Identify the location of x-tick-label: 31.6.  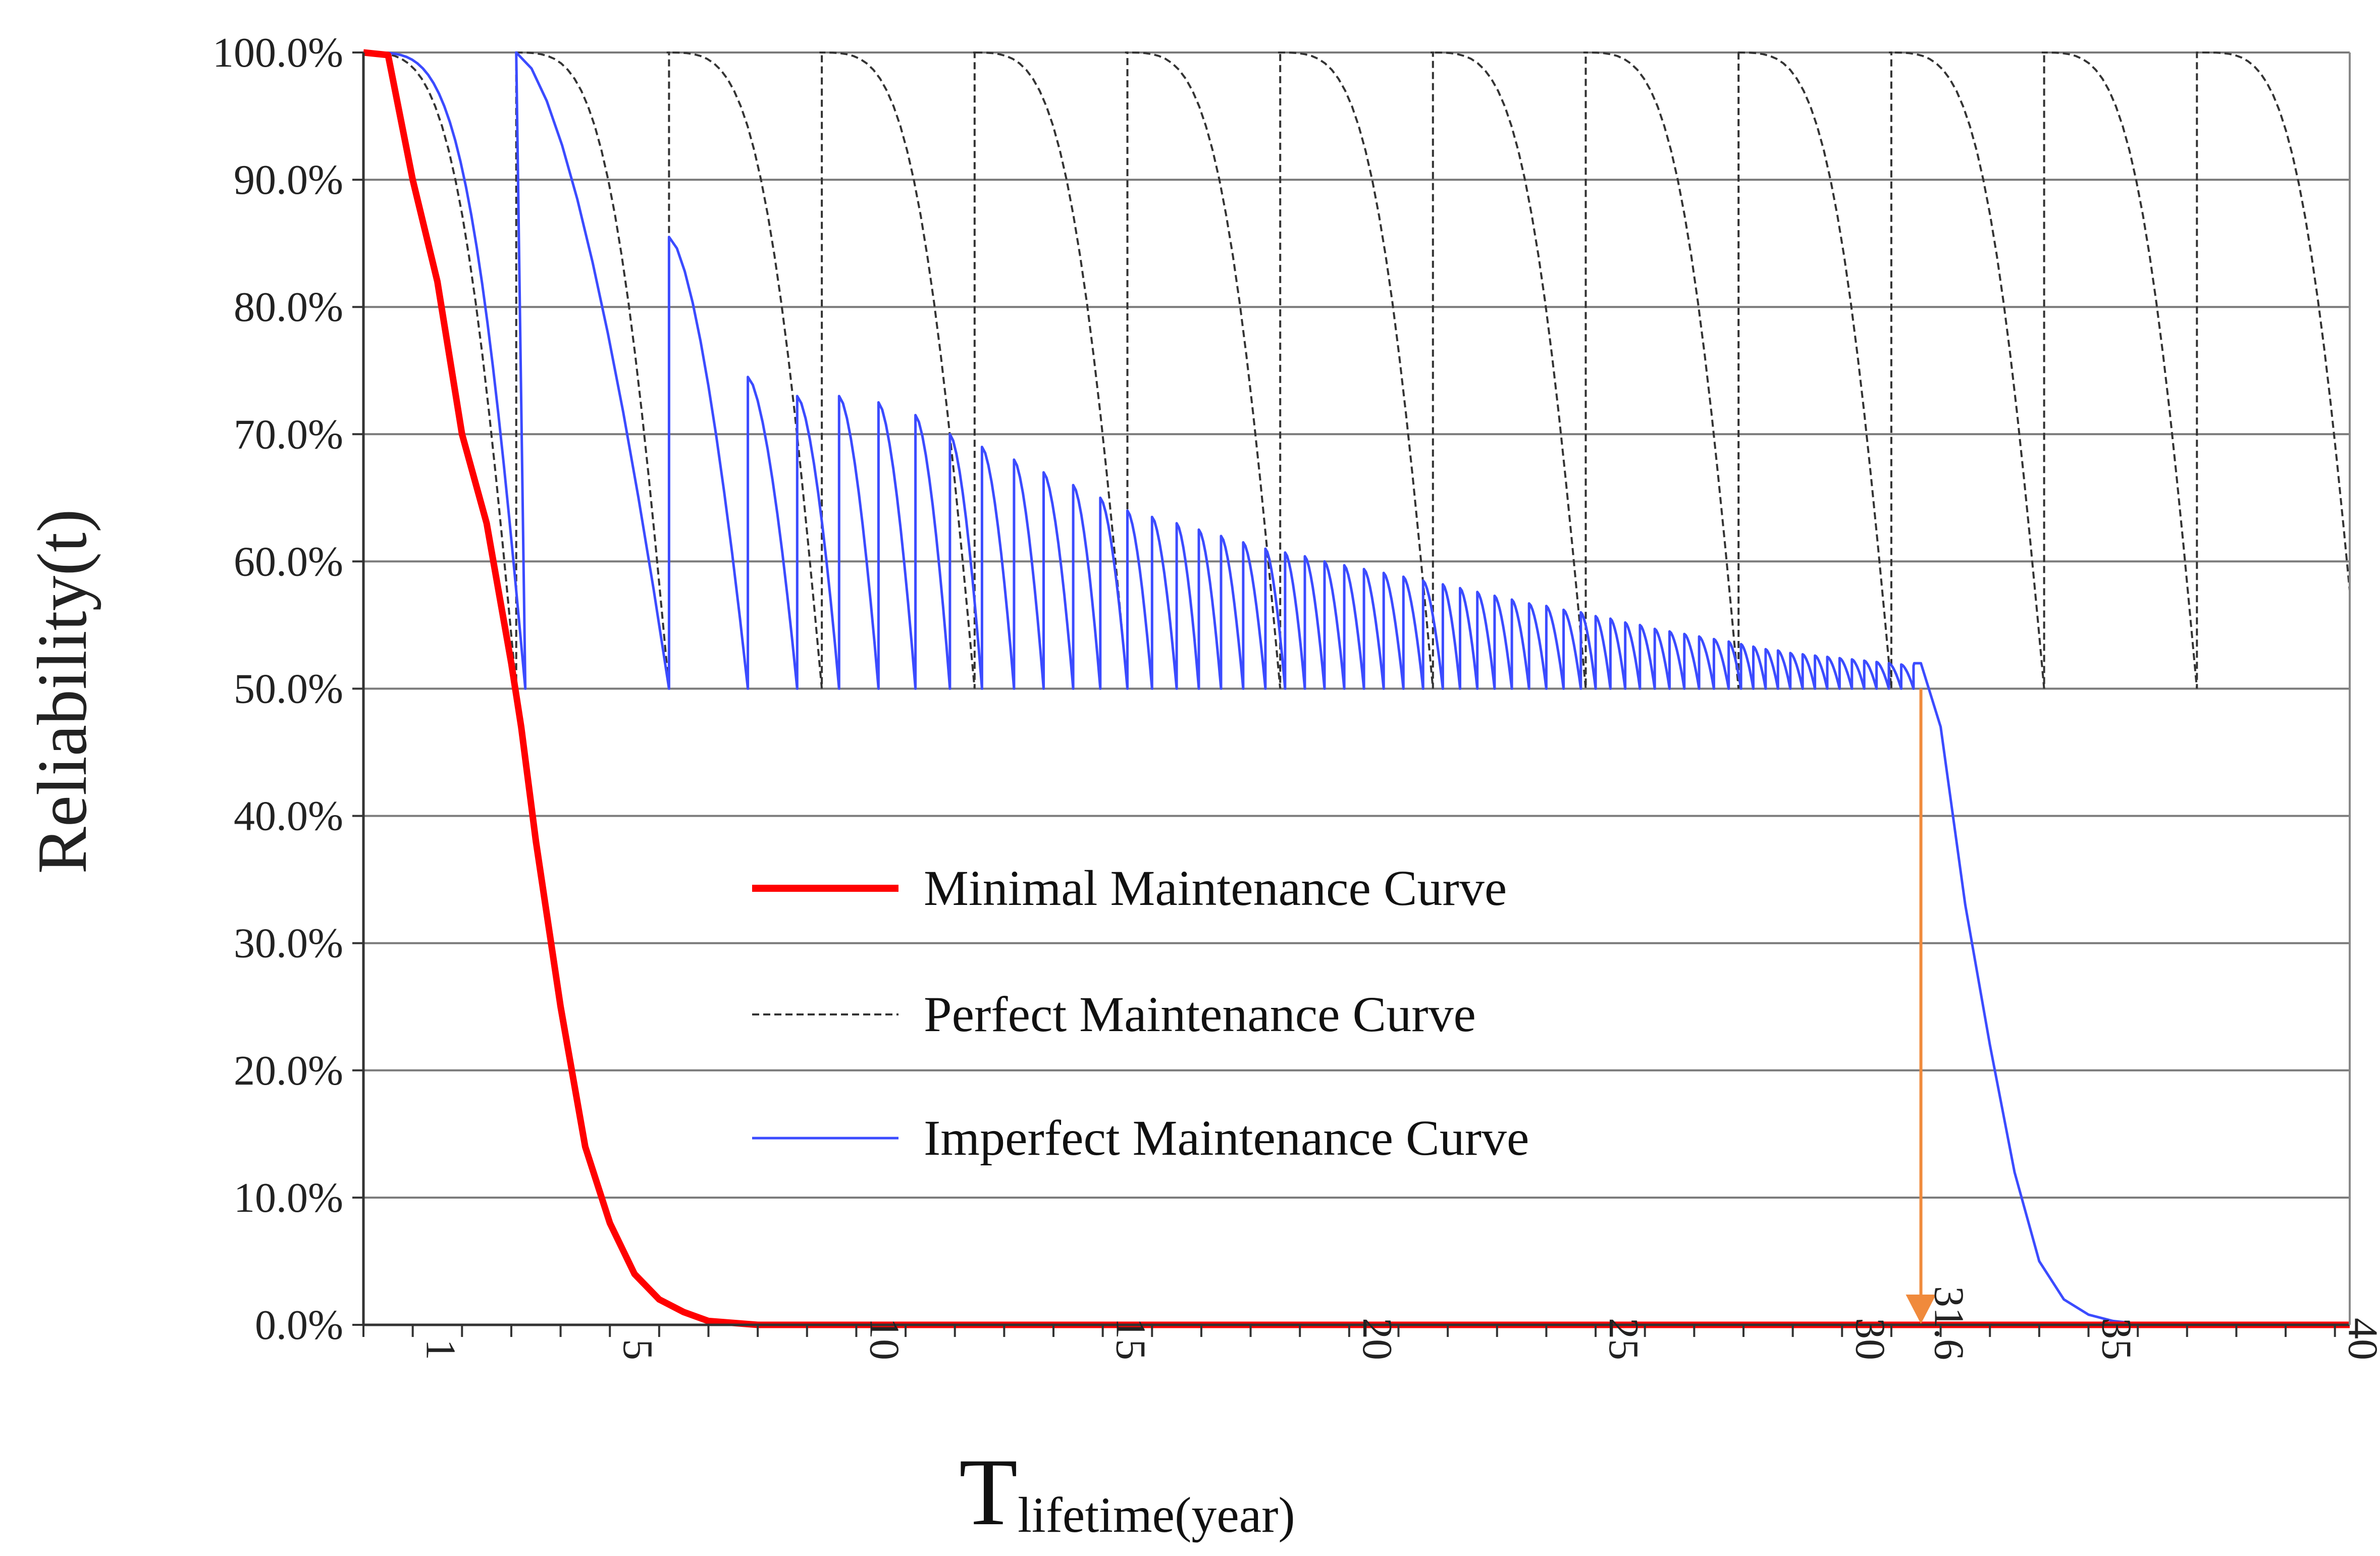
(1950, 1323).